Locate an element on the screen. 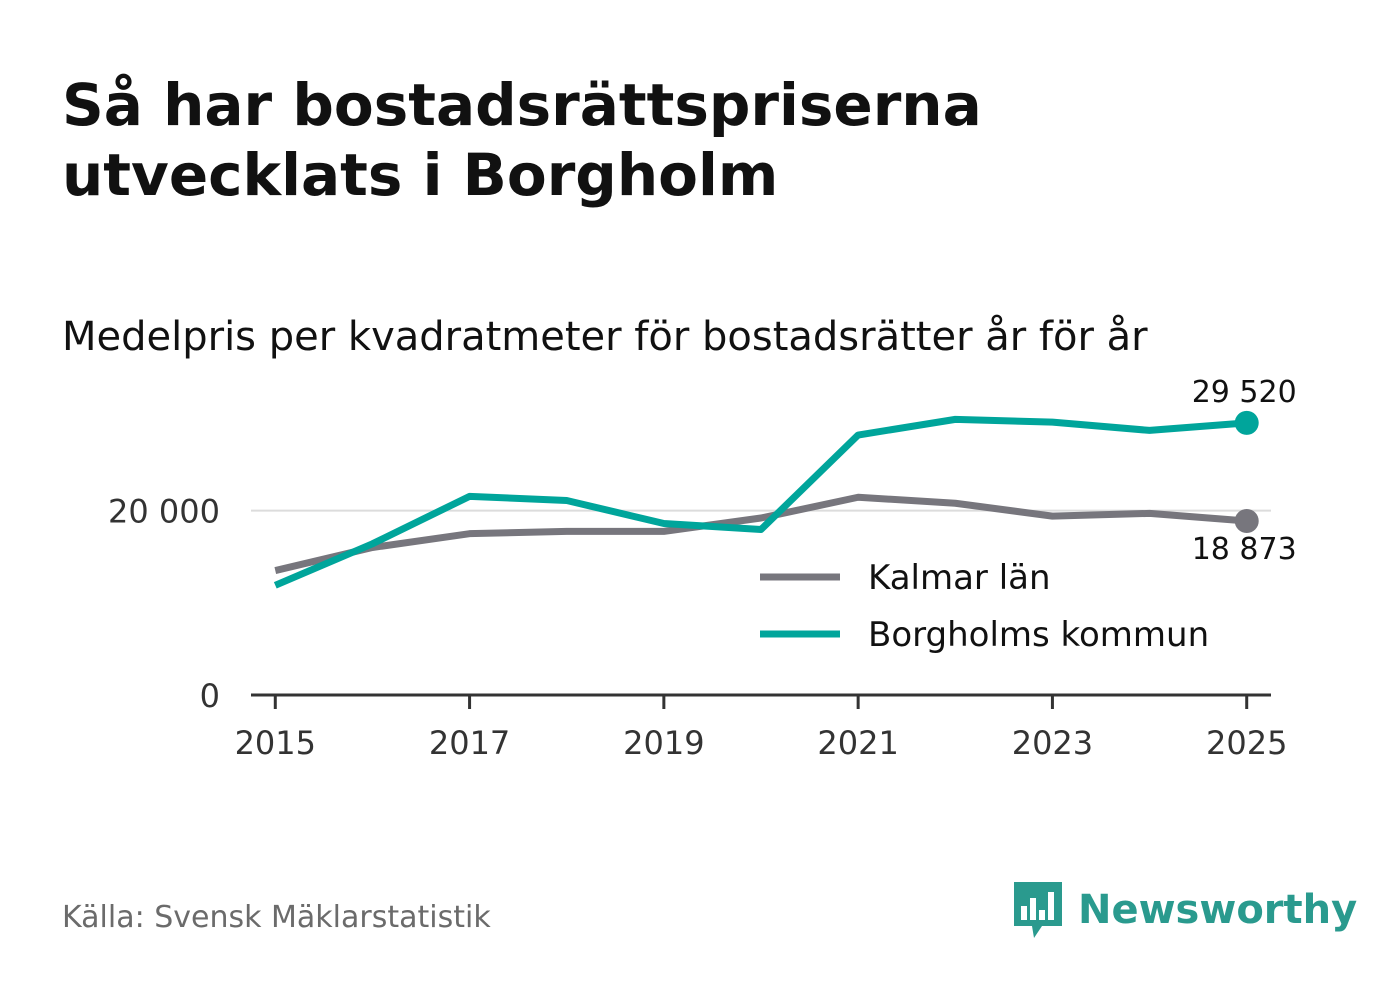 The image size is (1382, 999). x-tick-label: 2017 is located at coordinates (469, 743).